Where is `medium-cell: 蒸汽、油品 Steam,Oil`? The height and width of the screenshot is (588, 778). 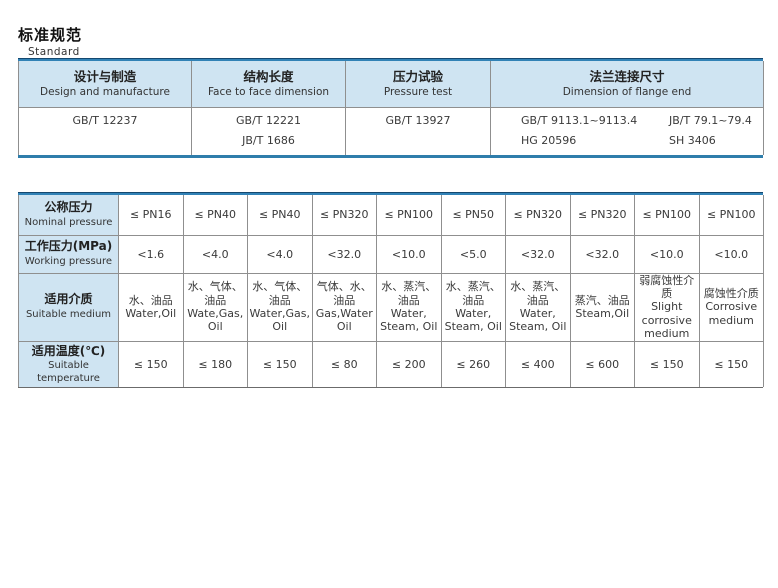
medium-cell: 蒸汽、油品 Steam,Oil is located at coordinates (602, 307).